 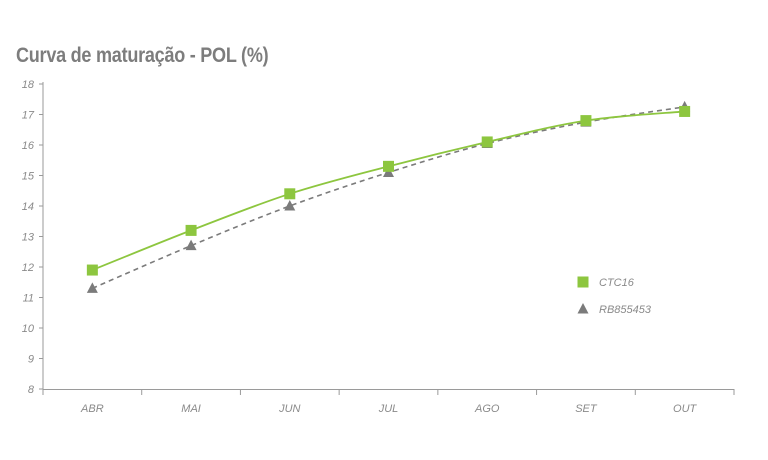 I want to click on y-tick-label: 18, so click(x=28, y=85).